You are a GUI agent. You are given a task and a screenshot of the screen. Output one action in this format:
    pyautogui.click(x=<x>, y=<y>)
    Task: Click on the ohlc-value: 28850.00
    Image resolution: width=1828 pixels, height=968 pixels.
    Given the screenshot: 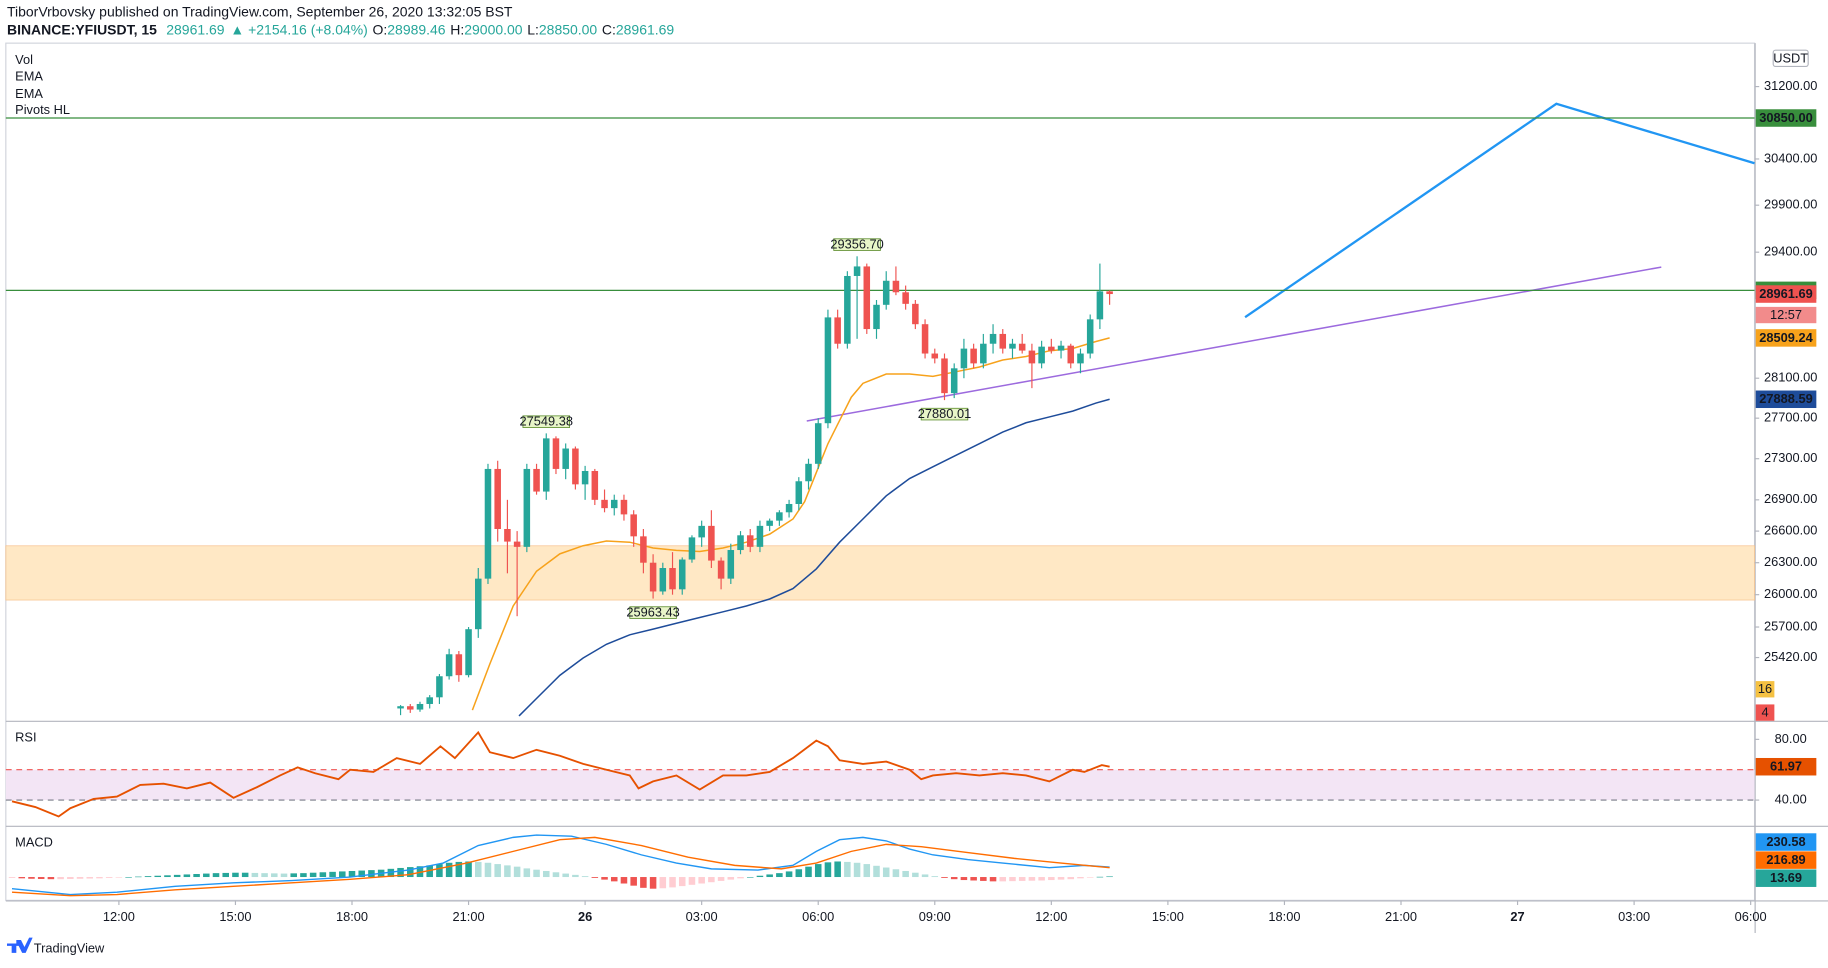 What is the action you would take?
    pyautogui.click(x=568, y=29)
    